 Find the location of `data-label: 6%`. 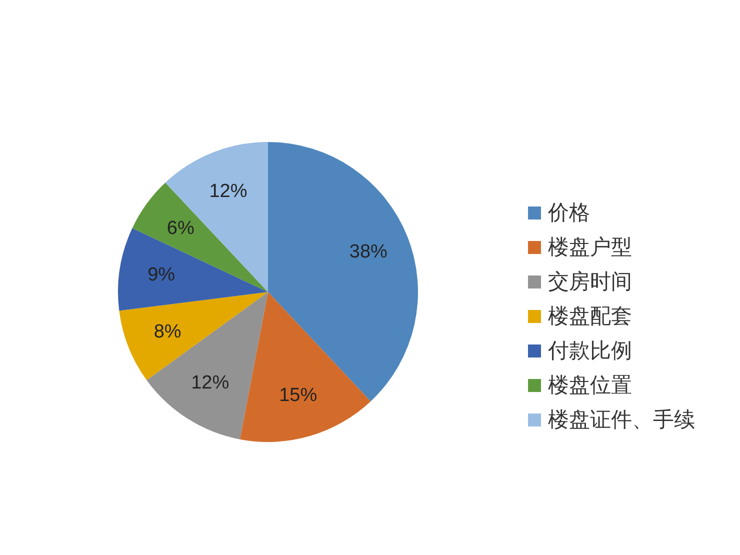

data-label: 6% is located at coordinates (180, 229).